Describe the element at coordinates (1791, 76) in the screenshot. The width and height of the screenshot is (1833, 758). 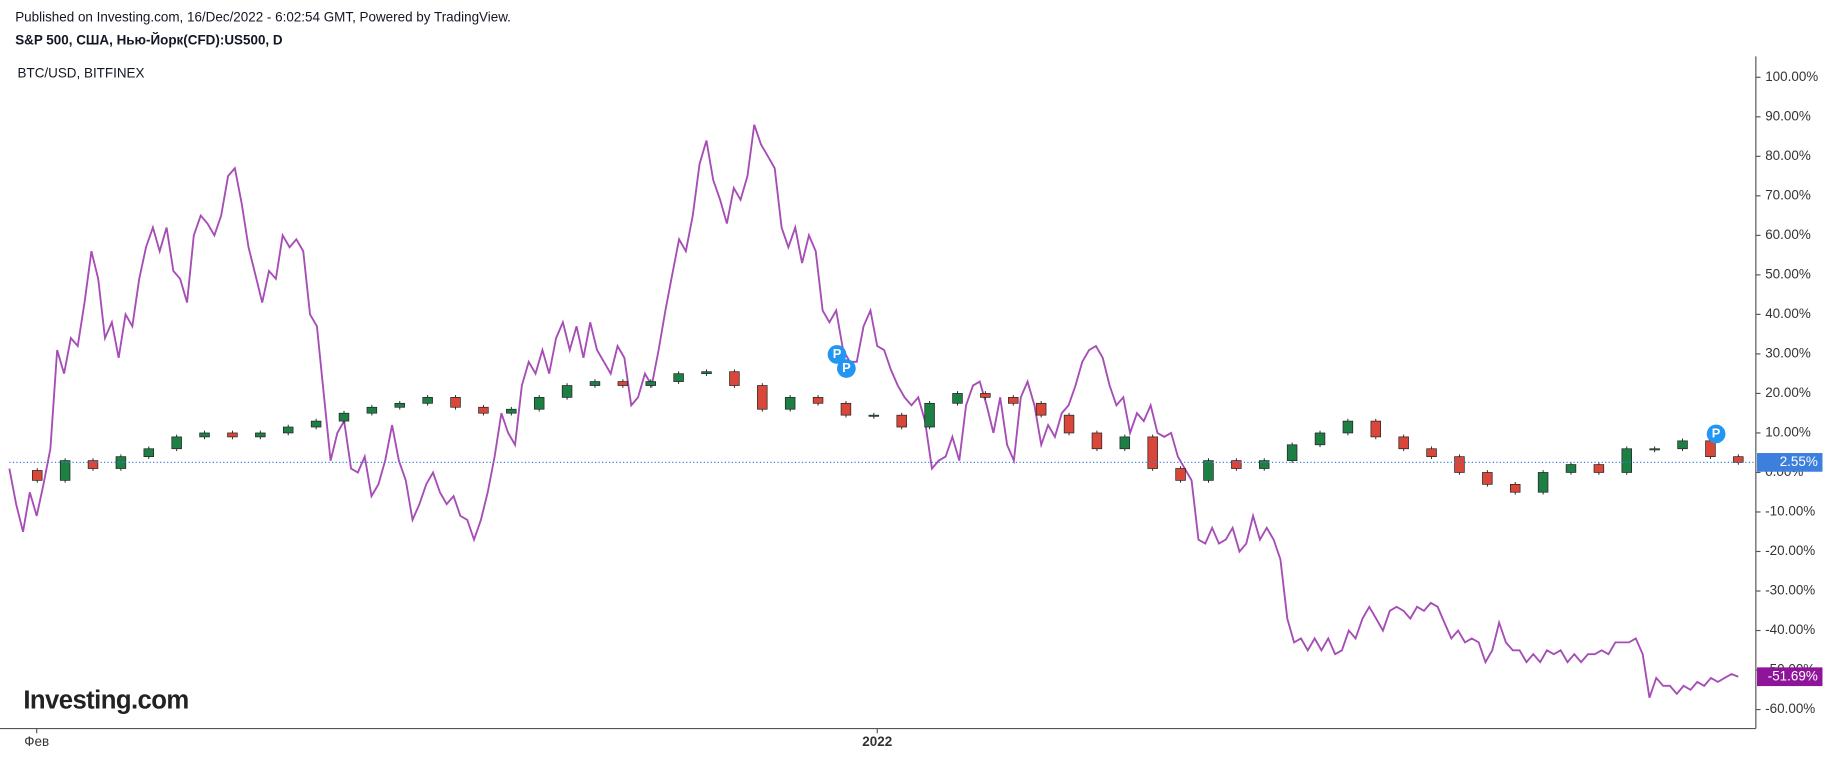
I see `y-tick-label: 100.00%` at that location.